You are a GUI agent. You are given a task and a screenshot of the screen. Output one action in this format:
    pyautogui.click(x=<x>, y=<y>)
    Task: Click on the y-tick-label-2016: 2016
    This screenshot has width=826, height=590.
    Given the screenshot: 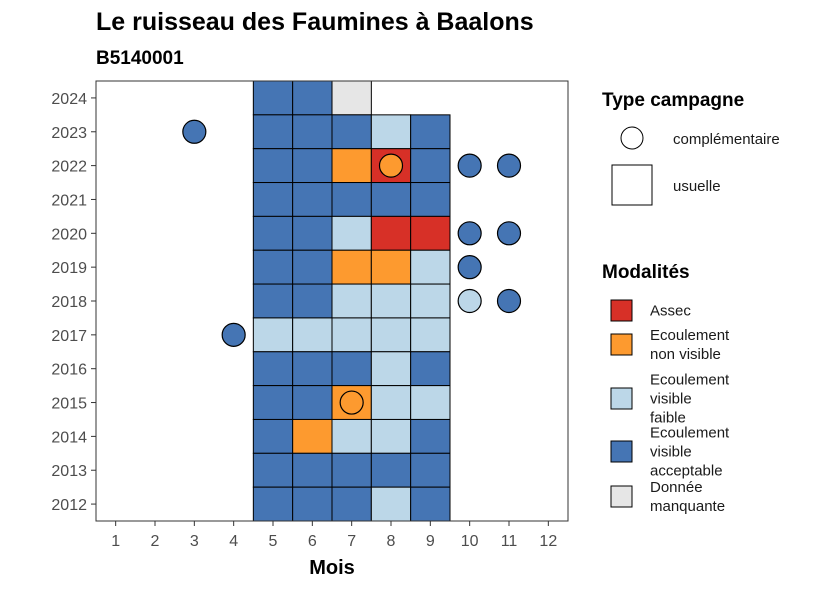 What is the action you would take?
    pyautogui.click(x=69, y=370)
    